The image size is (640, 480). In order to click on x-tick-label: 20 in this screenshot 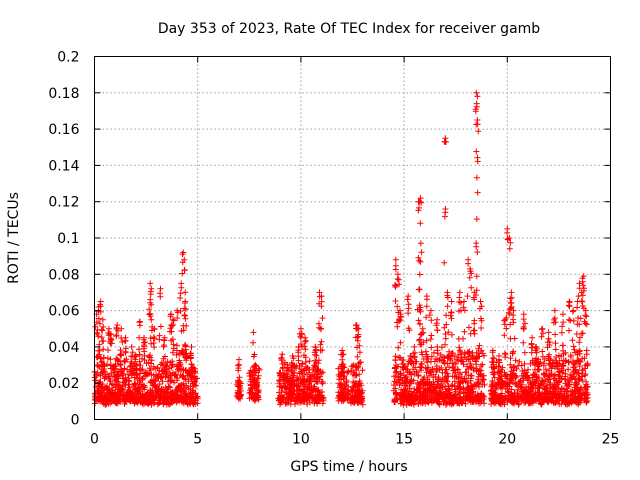, I will do `click(507, 440)`.